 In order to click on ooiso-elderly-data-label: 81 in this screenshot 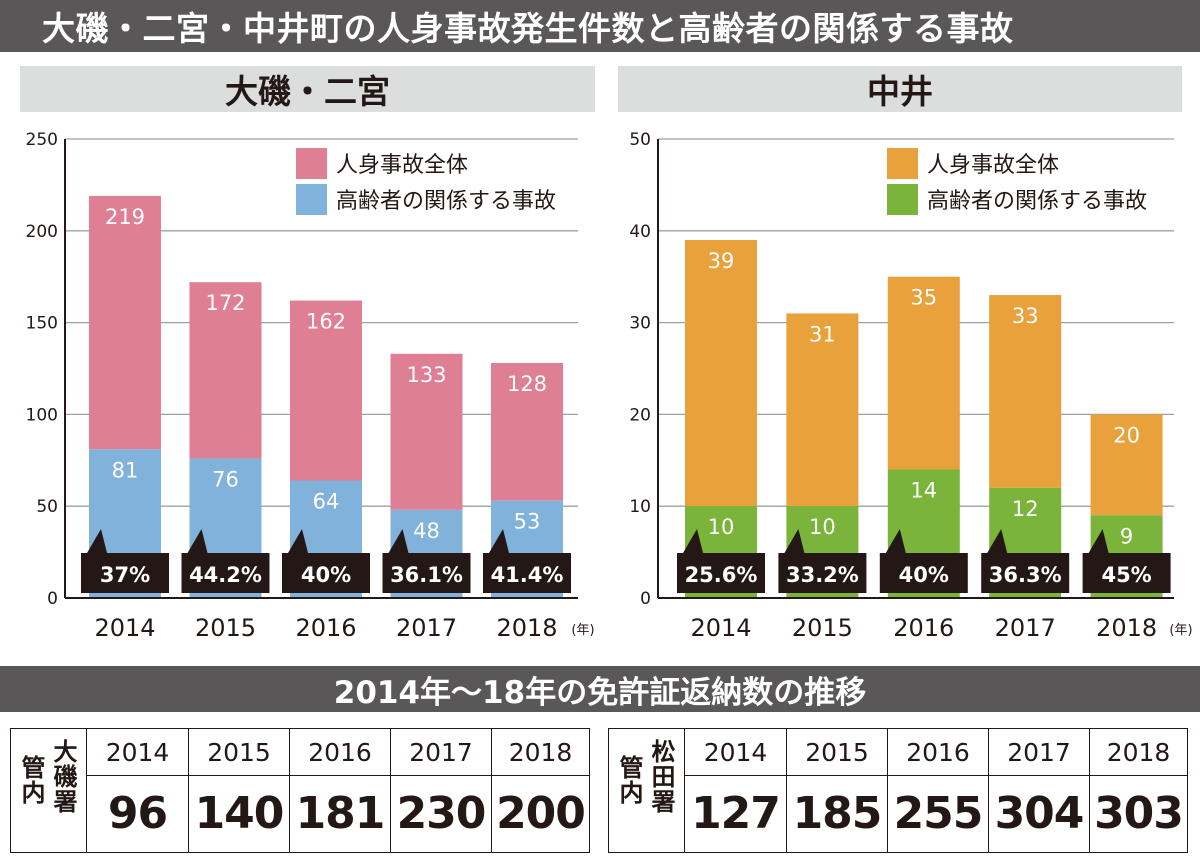, I will do `click(125, 470)`.